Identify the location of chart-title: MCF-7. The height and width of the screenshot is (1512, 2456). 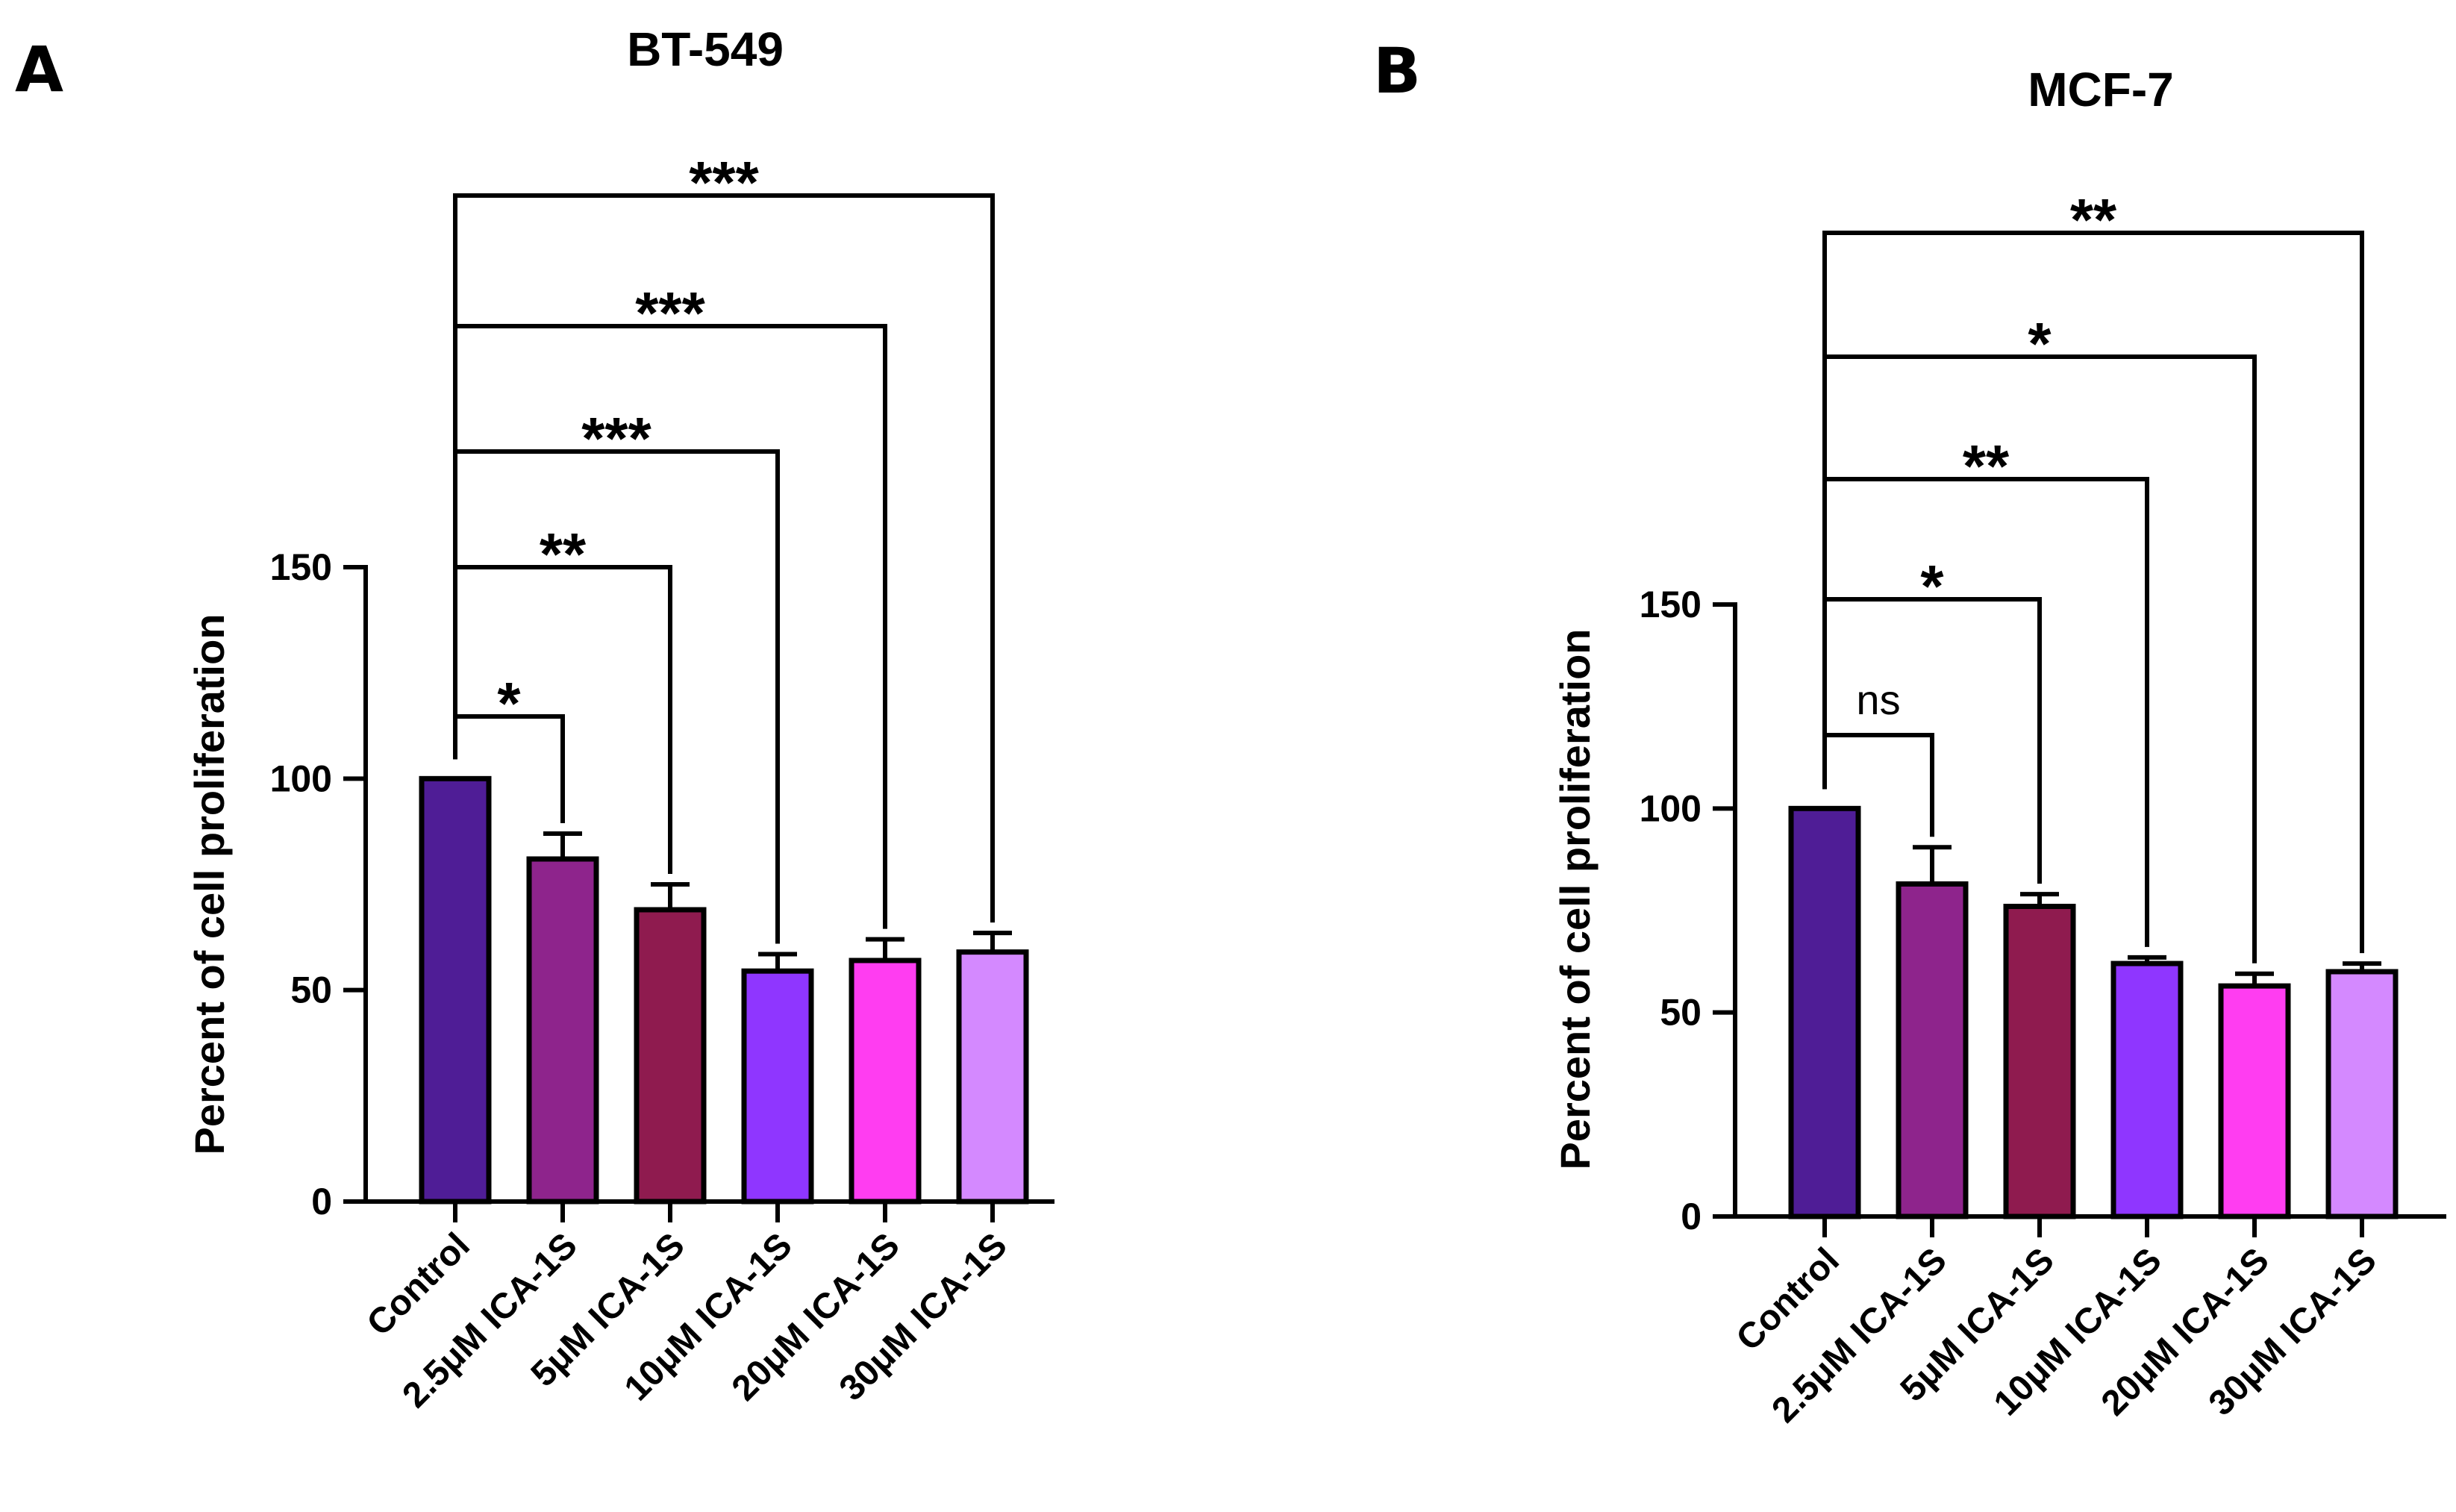
(2101, 89).